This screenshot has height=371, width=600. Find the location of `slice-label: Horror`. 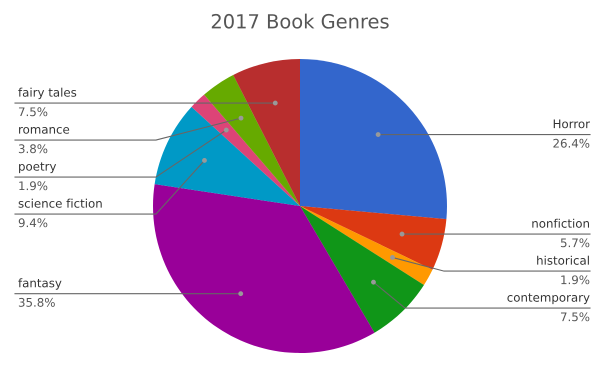

slice-label: Horror is located at coordinates (572, 124).